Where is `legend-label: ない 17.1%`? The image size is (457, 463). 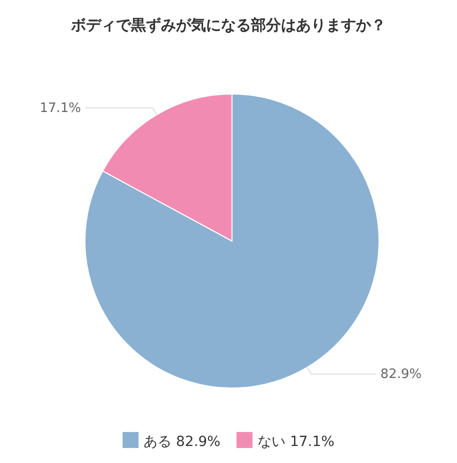 legend-label: ない 17.1% is located at coordinates (296, 442).